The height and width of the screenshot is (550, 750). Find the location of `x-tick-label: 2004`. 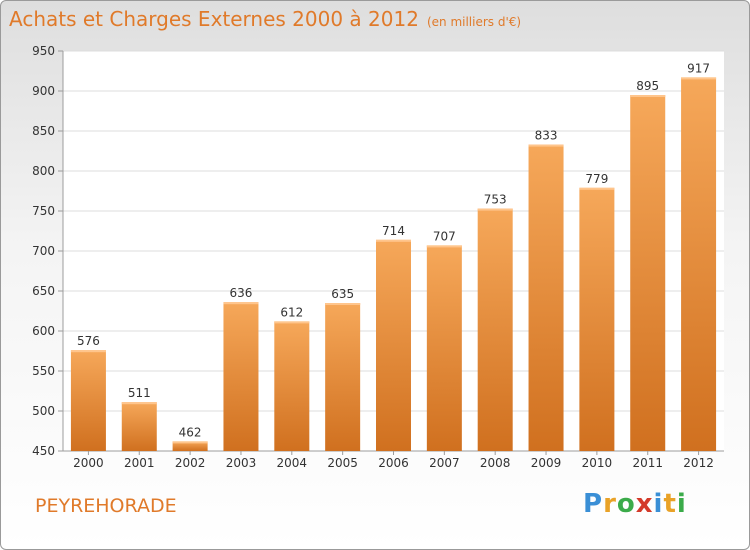

x-tick-label: 2004 is located at coordinates (292, 463).